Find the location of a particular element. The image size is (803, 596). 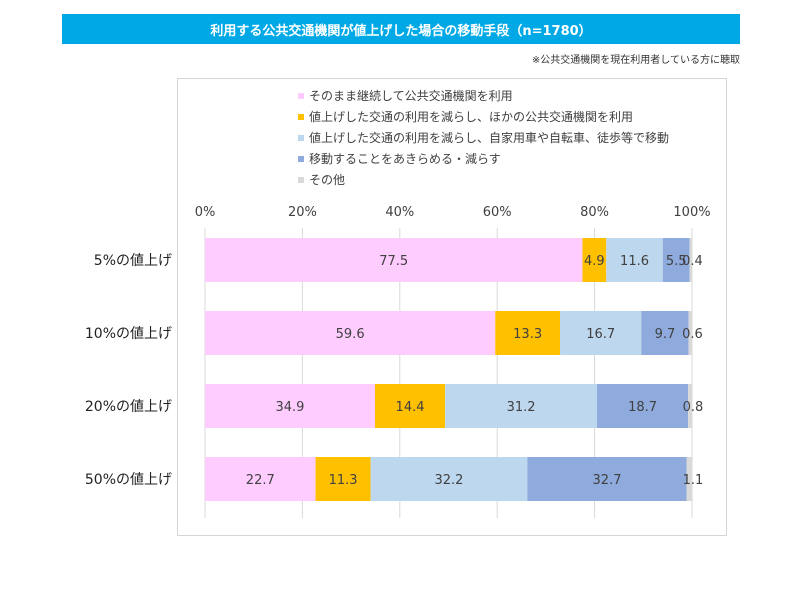

data-label: 9.7 is located at coordinates (665, 334).